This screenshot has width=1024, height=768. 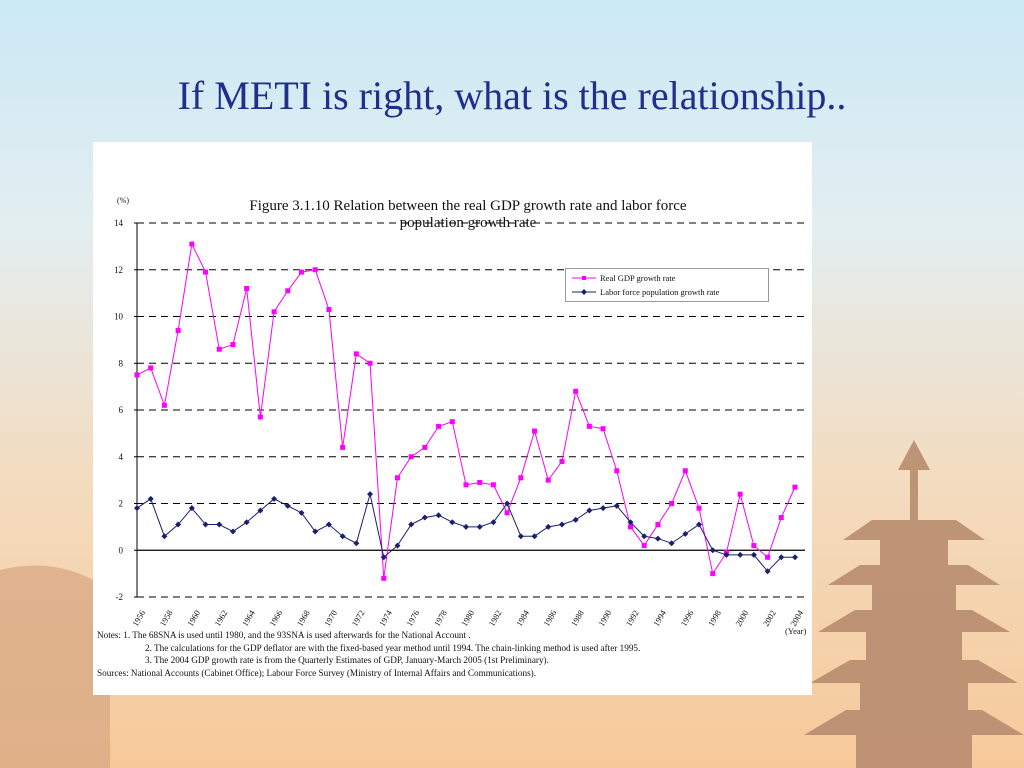 What do you see at coordinates (797, 618) in the screenshot?
I see `x-tick-label: 2004` at bounding box center [797, 618].